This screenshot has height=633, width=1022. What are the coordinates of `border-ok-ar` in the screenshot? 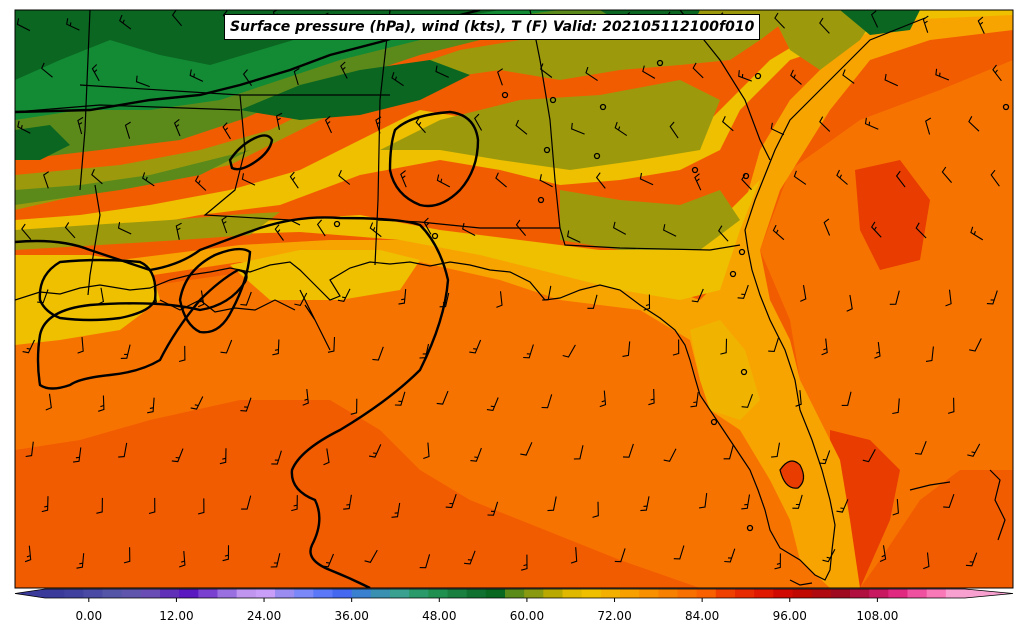 It's located at (85, 100).